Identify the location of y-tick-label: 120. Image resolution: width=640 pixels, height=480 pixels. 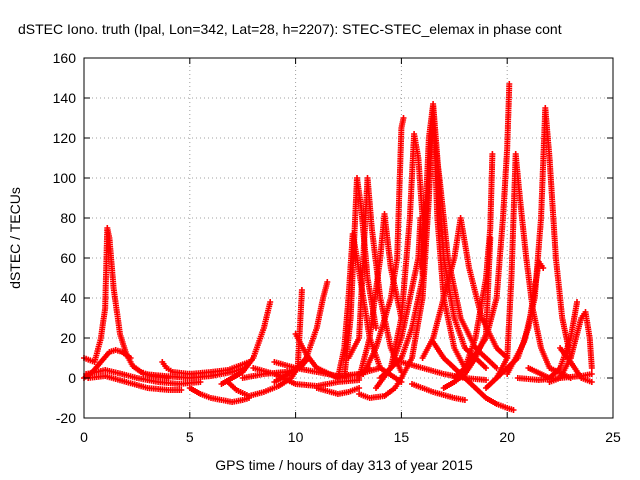
(65, 138).